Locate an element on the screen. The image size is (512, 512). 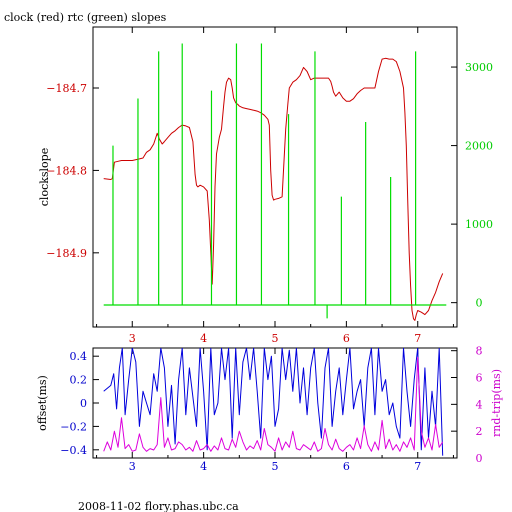
y2-tick-label: 2000 is located at coordinates (479, 146).